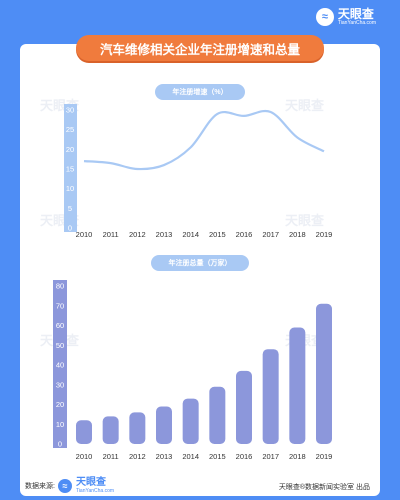  What do you see at coordinates (217, 234) in the screenshot?
I see `line-x-tick-label: 2015` at bounding box center [217, 234].